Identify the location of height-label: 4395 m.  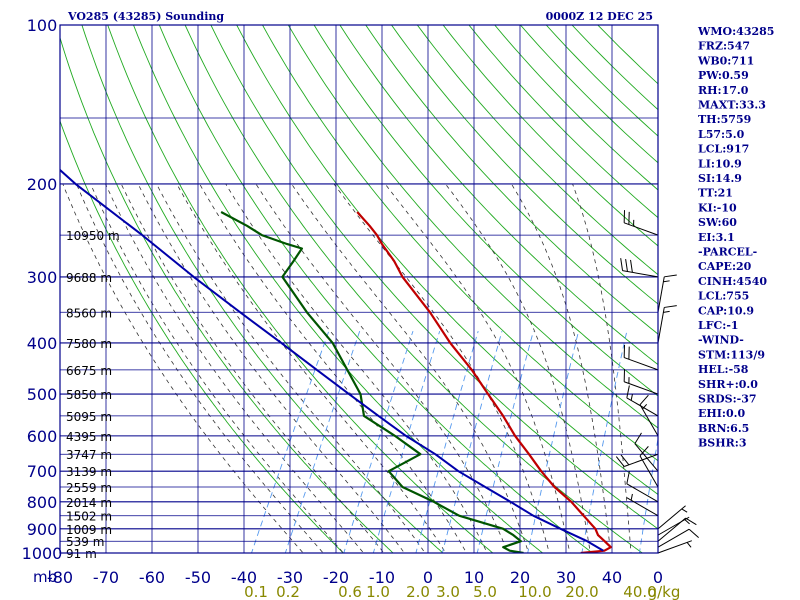
(89, 437).